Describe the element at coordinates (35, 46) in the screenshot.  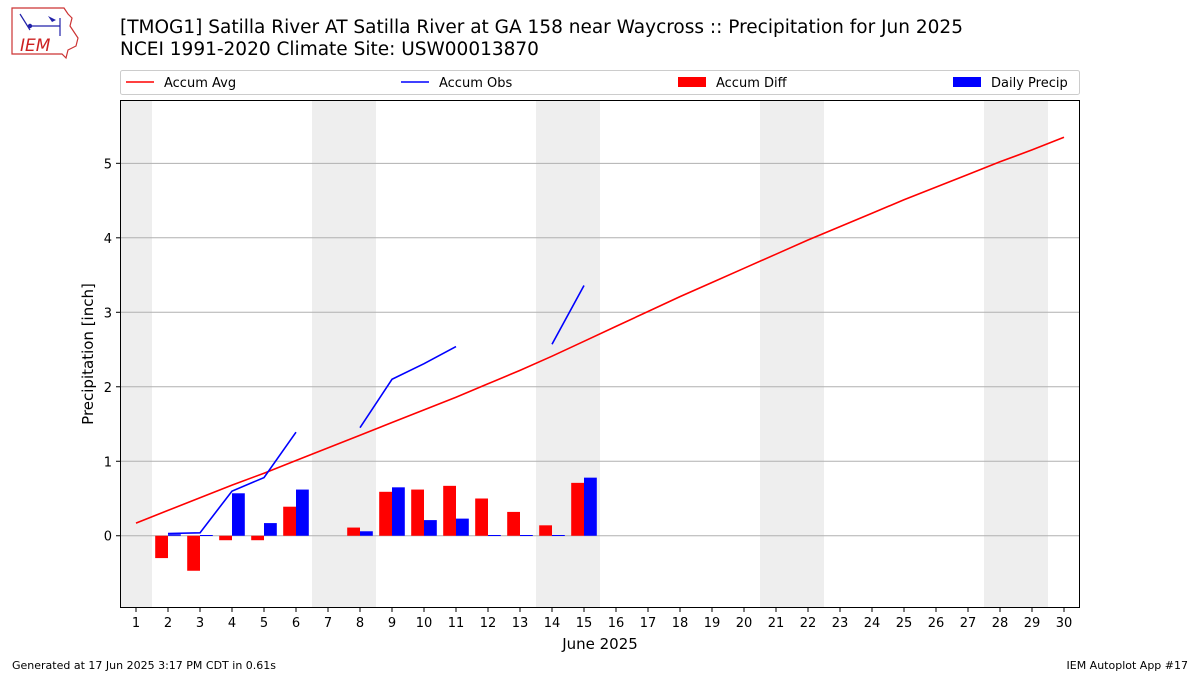
I see `logo-text: IEM` at that location.